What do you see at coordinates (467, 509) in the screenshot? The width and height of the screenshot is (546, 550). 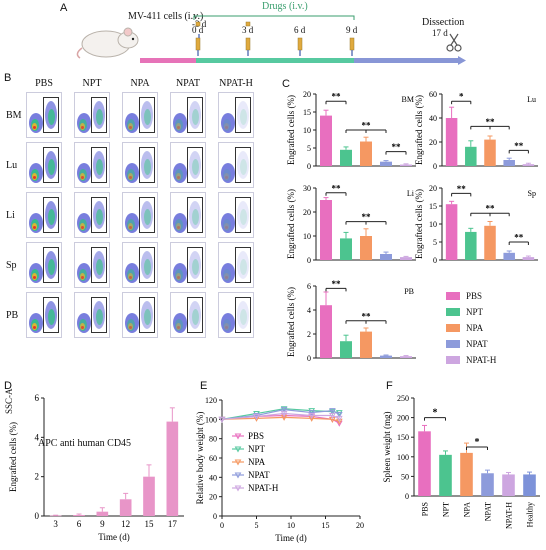 I see `x-tick-label: NPA` at bounding box center [467, 509].